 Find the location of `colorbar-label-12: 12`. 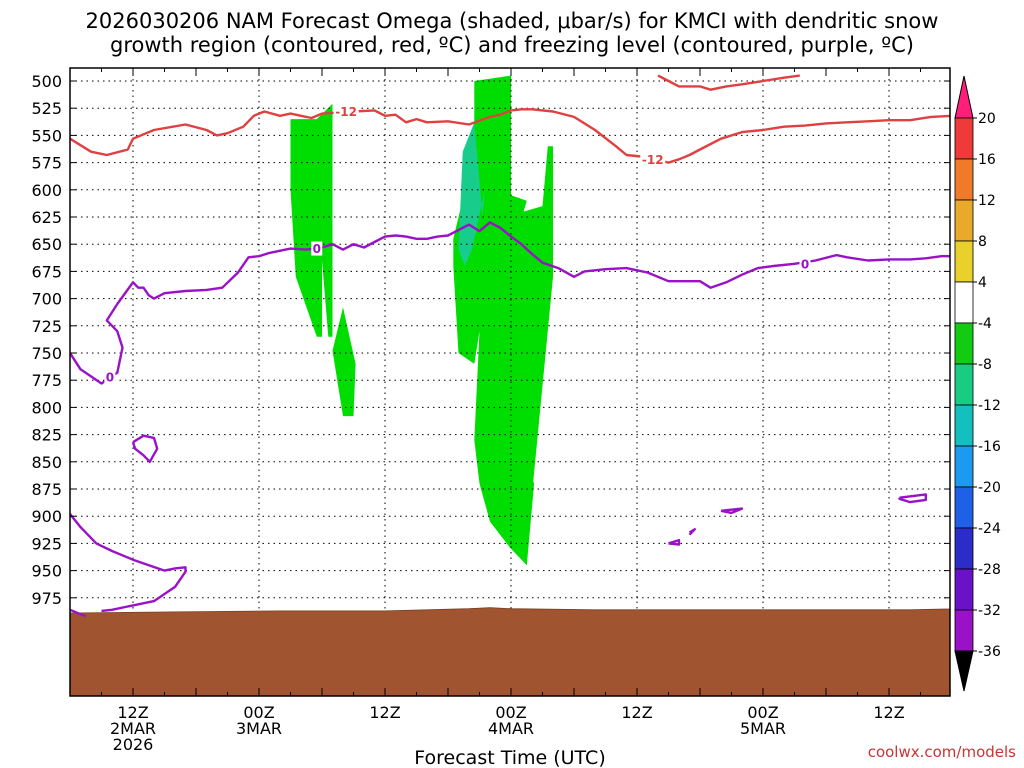

colorbar-label-12: 12 is located at coordinates (987, 201).